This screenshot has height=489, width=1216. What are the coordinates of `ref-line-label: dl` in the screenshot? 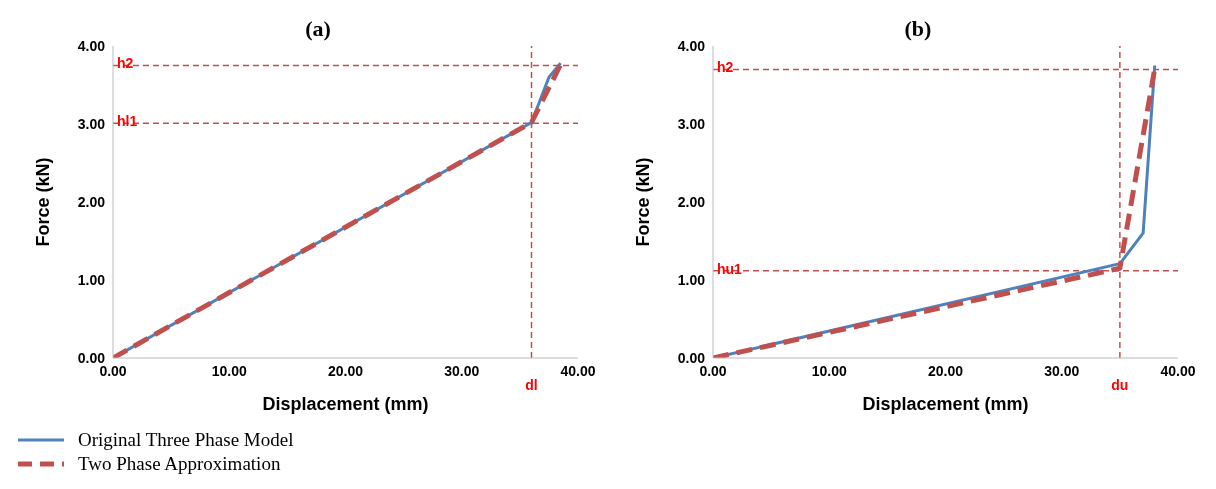 It's located at (531, 384).